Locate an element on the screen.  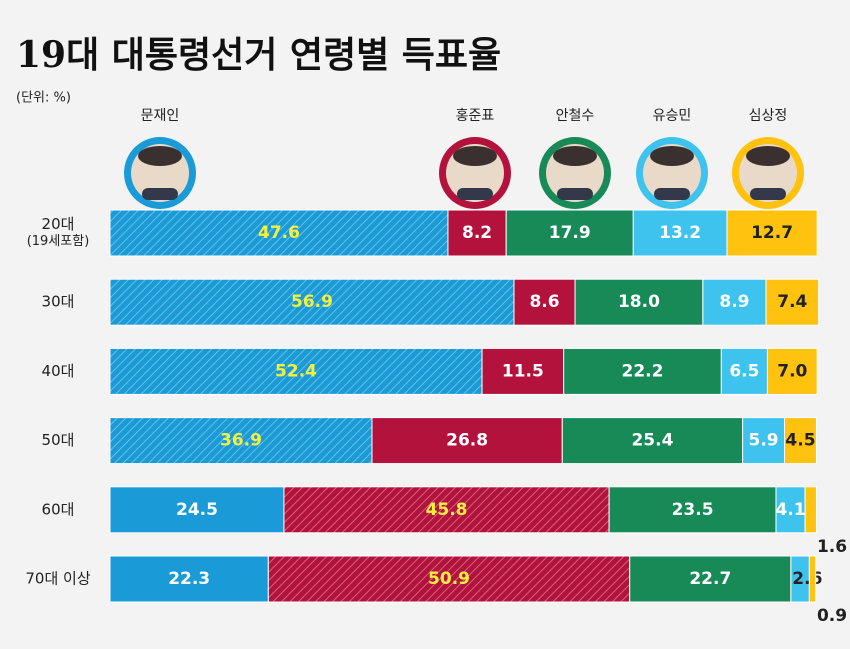
data-label: 56.9 is located at coordinates (312, 302).